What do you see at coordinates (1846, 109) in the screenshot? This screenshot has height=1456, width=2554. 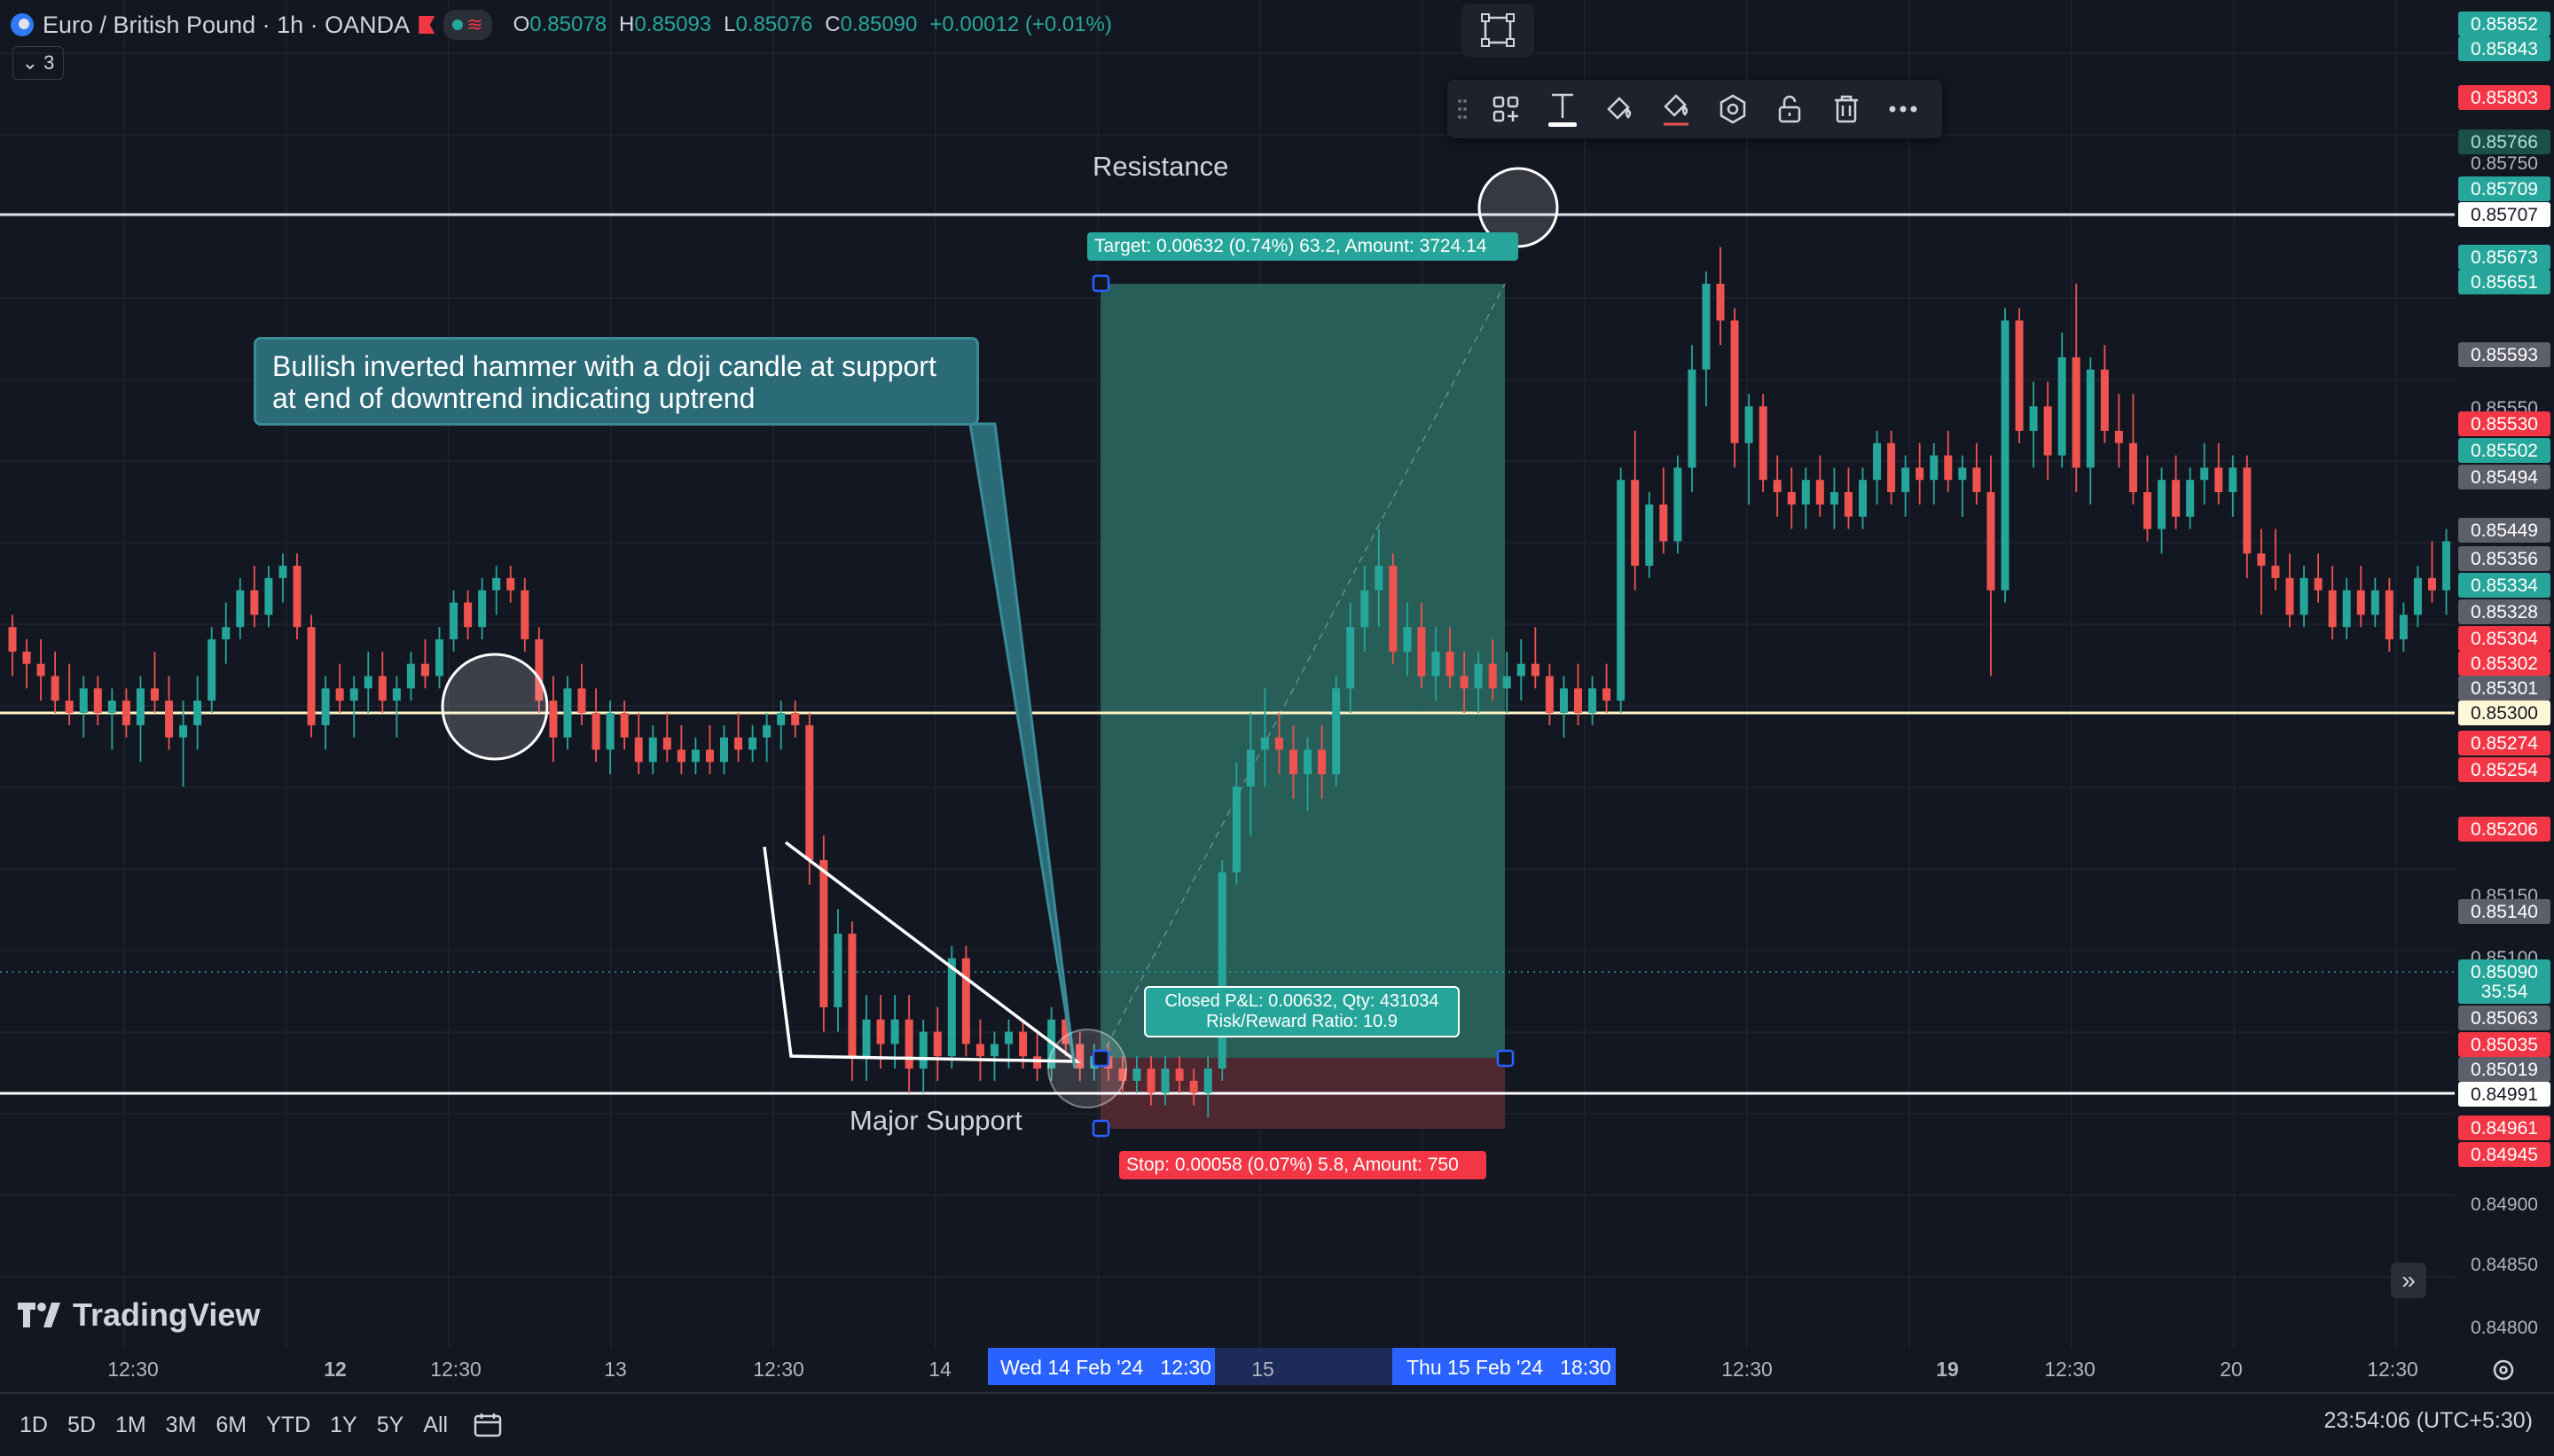 I see `trash-icon` at bounding box center [1846, 109].